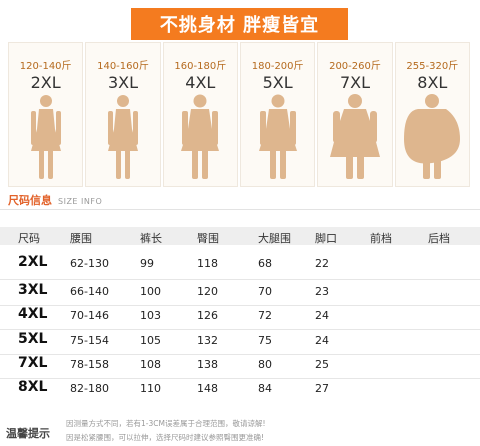  I want to click on measure-cell: 110, so click(150, 388).